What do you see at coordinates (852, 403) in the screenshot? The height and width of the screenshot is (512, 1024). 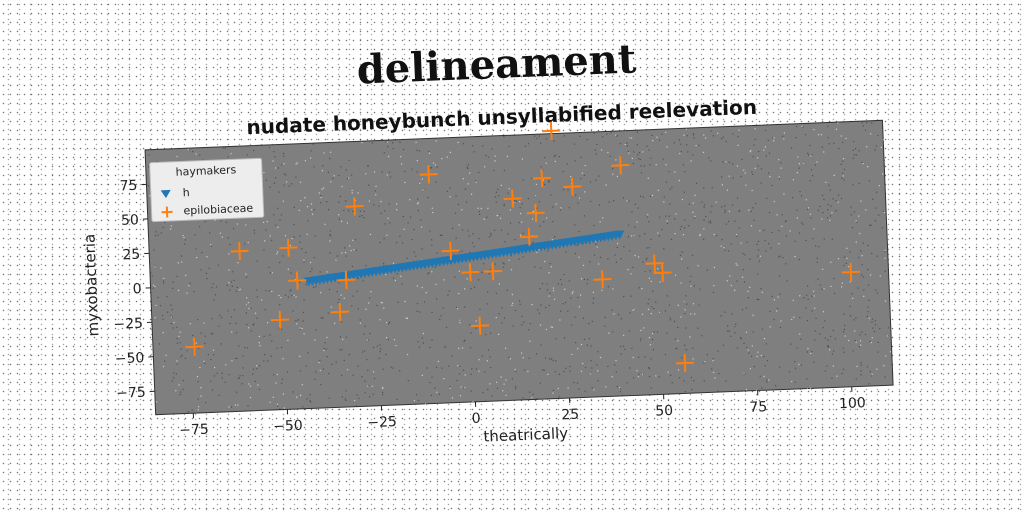 I see `x-tick-label: 100` at bounding box center [852, 403].